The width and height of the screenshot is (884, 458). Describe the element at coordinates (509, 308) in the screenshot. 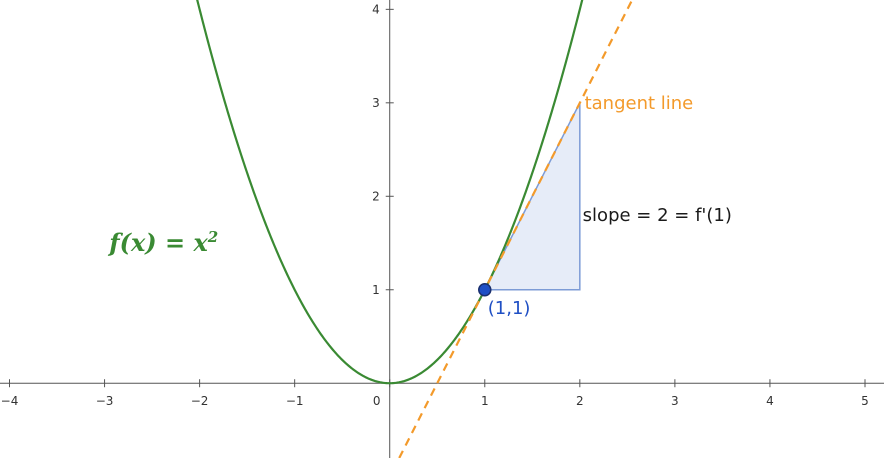

I see `point-label: (1,1)` at that location.